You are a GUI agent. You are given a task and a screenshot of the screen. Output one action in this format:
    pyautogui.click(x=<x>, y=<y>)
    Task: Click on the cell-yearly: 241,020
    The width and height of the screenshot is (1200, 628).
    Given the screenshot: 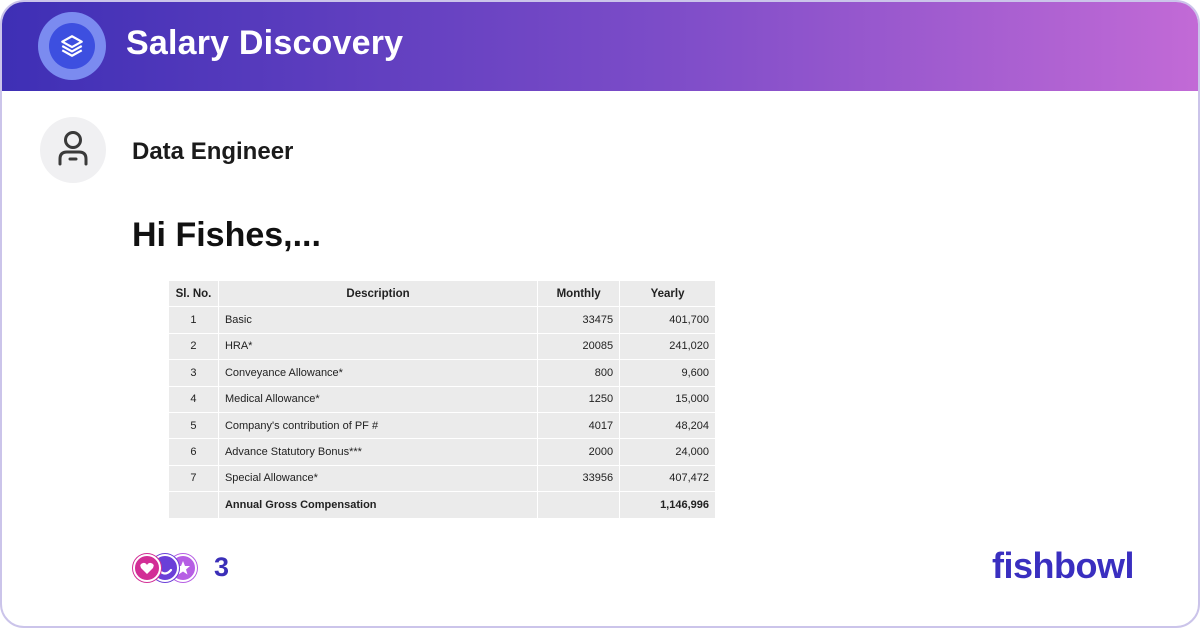 What is the action you would take?
    pyautogui.click(x=667, y=346)
    